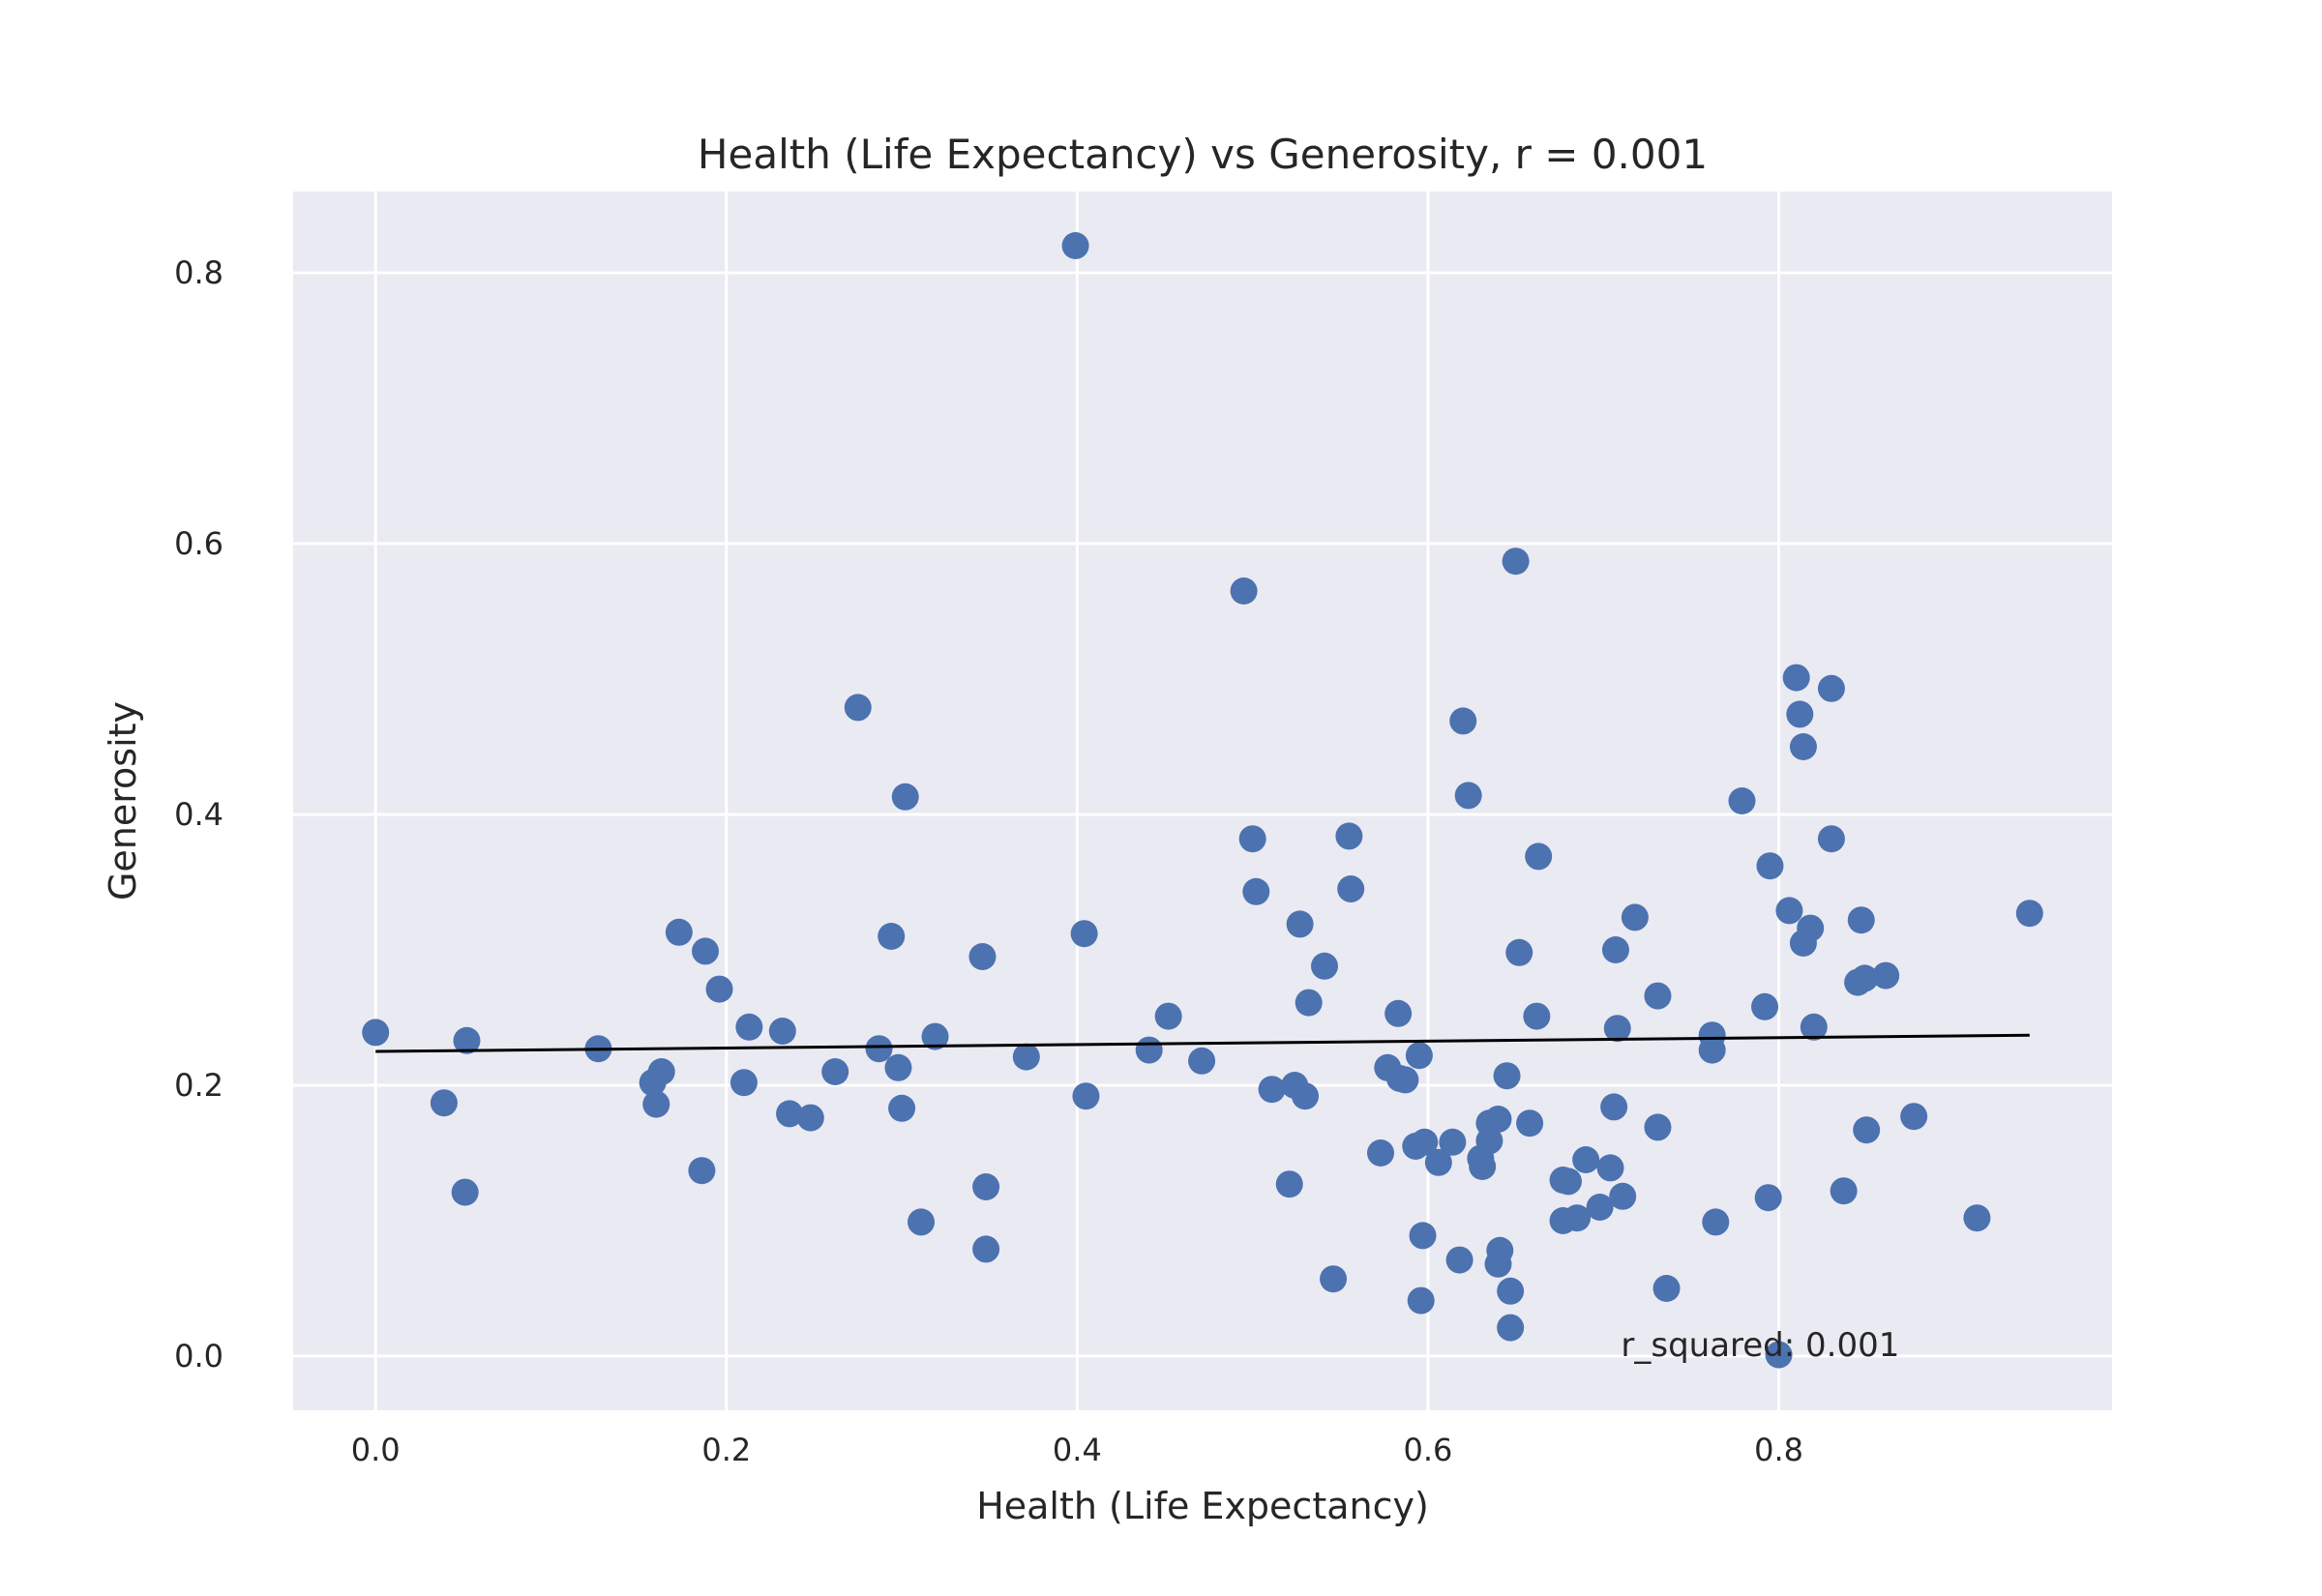 The height and width of the screenshot is (1596, 2322). Describe the element at coordinates (1778, 1450) in the screenshot. I see `x-tick-label: 0.8` at that location.